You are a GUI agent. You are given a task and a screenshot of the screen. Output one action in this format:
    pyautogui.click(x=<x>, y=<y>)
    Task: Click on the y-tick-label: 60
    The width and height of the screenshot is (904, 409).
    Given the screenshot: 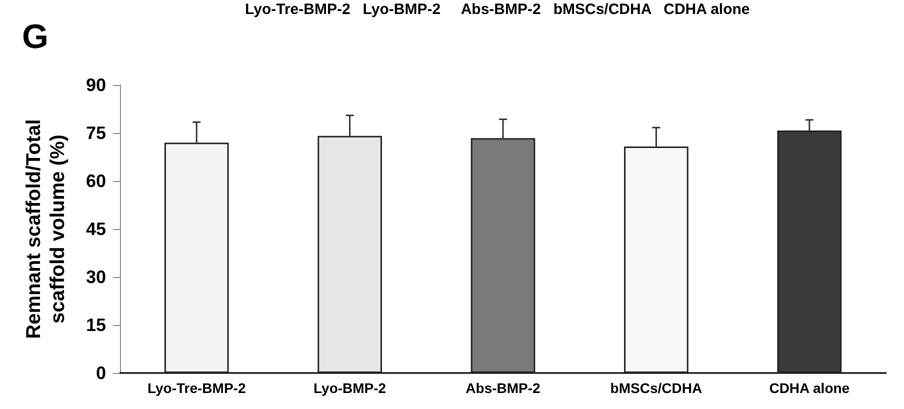 What is the action you would take?
    pyautogui.click(x=96, y=181)
    